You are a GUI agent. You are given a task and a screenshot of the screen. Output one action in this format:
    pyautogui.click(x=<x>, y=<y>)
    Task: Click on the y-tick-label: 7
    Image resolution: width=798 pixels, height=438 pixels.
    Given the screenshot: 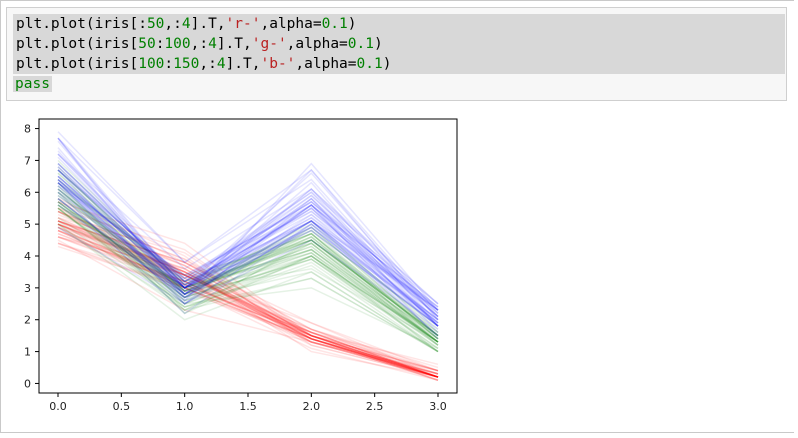 What is the action you would take?
    pyautogui.click(x=27, y=160)
    